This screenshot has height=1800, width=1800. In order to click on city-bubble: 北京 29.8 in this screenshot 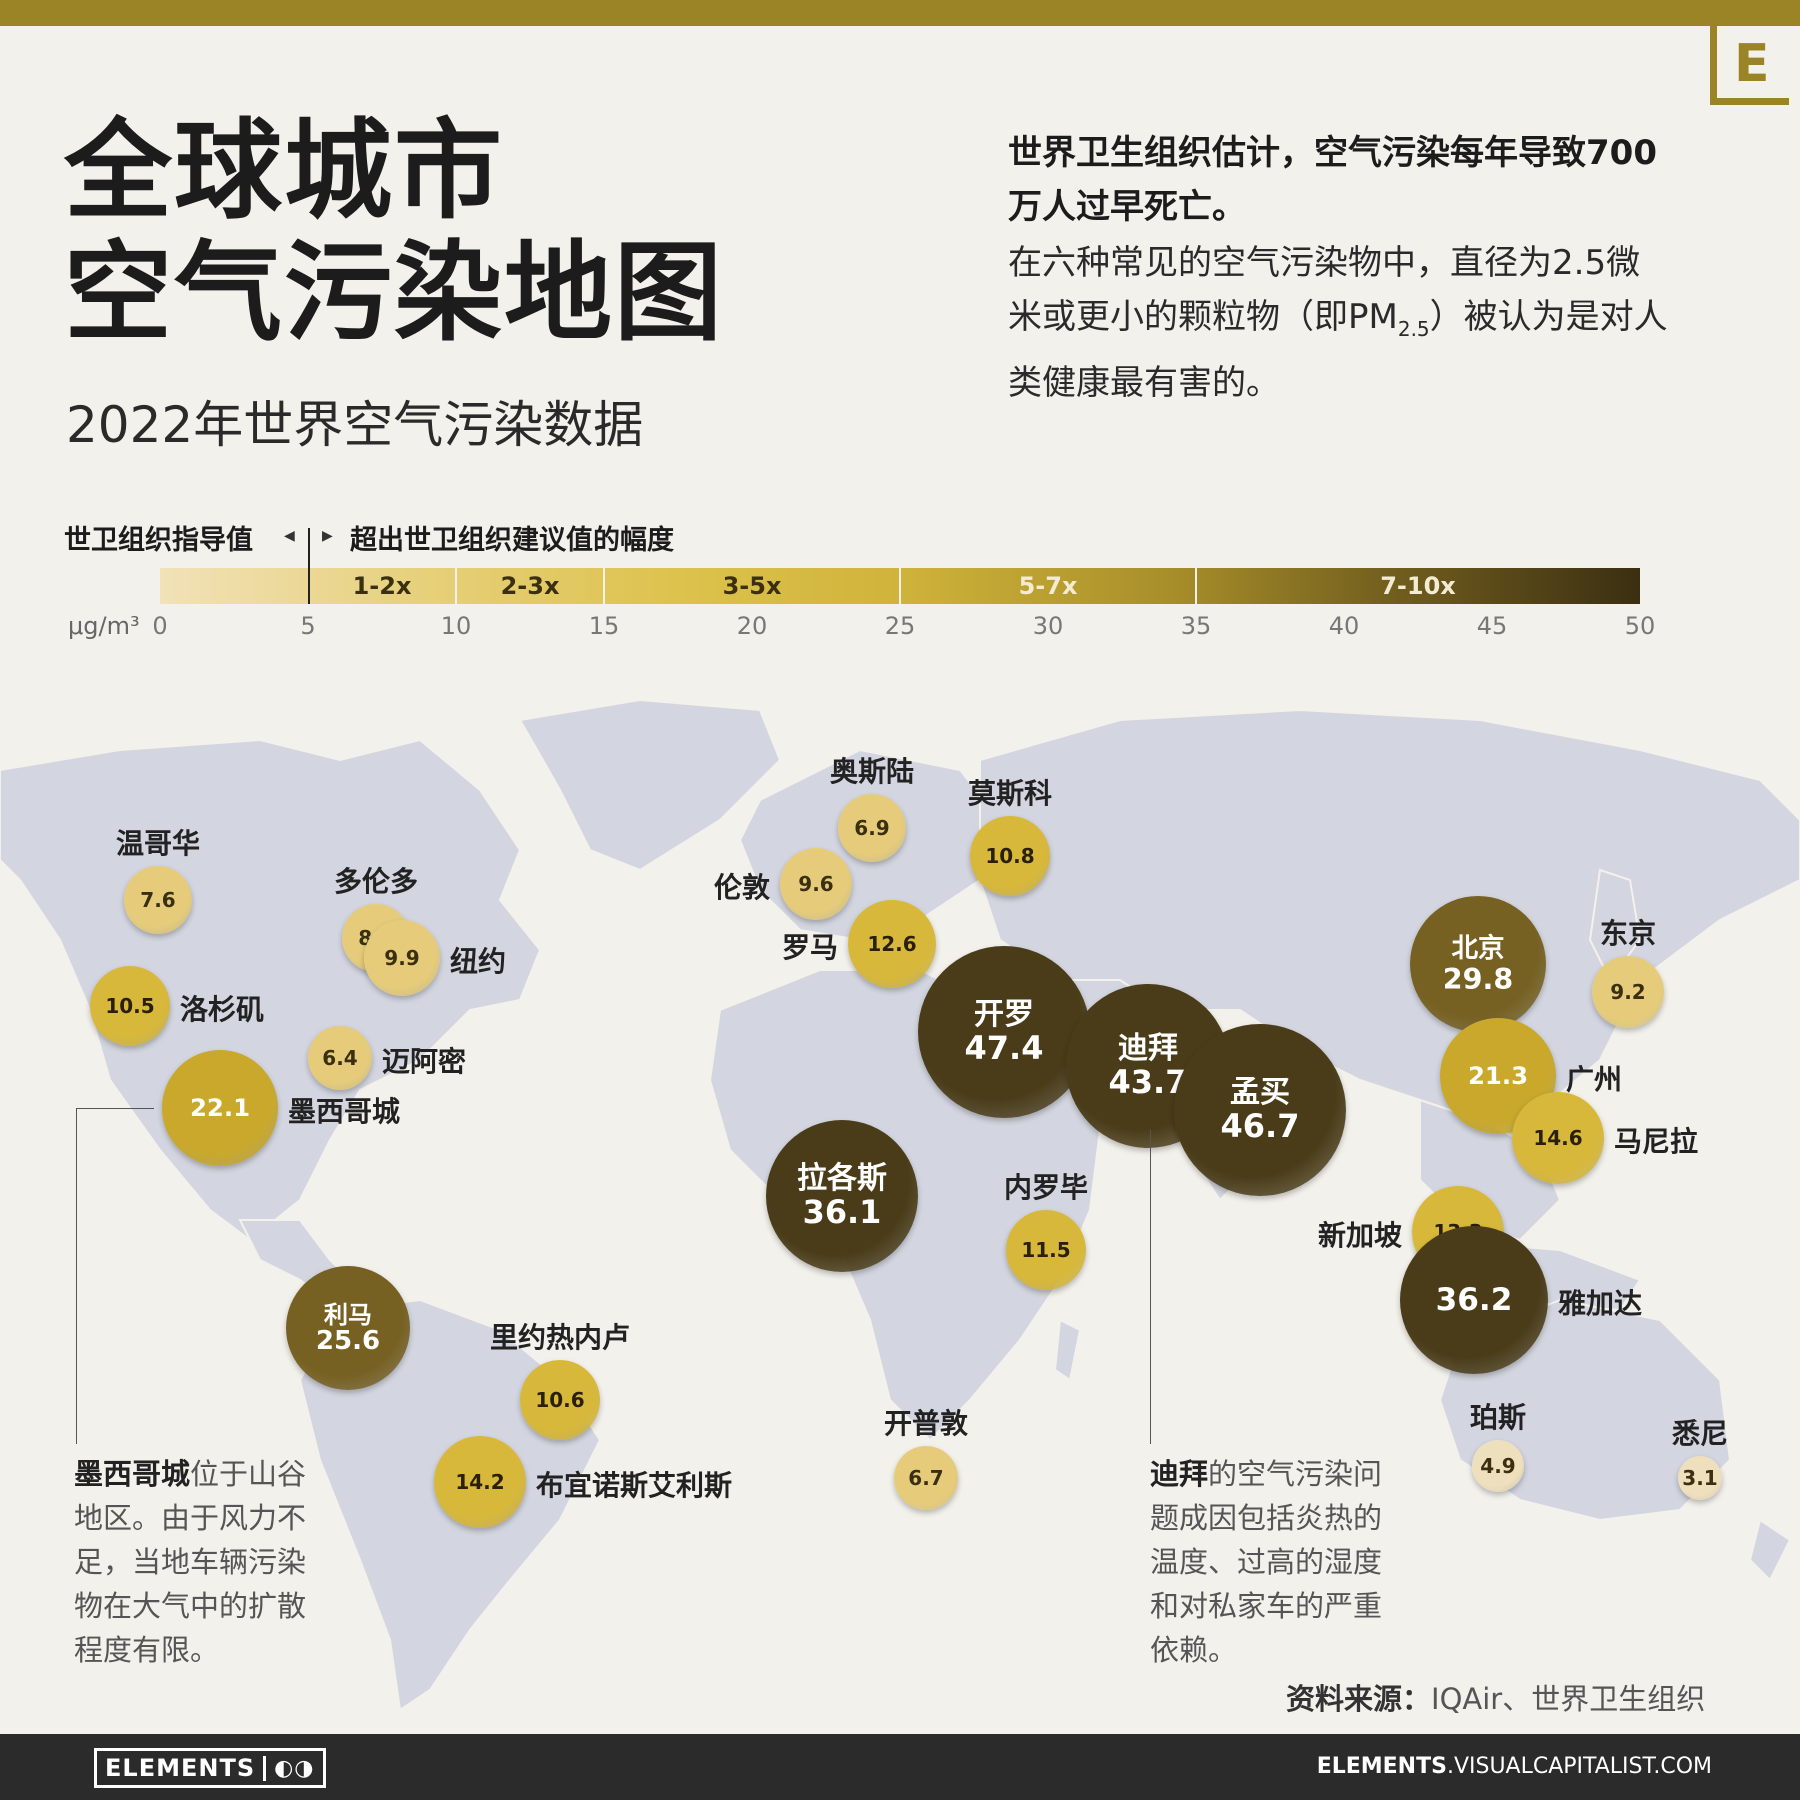, I will do `click(1478, 964)`.